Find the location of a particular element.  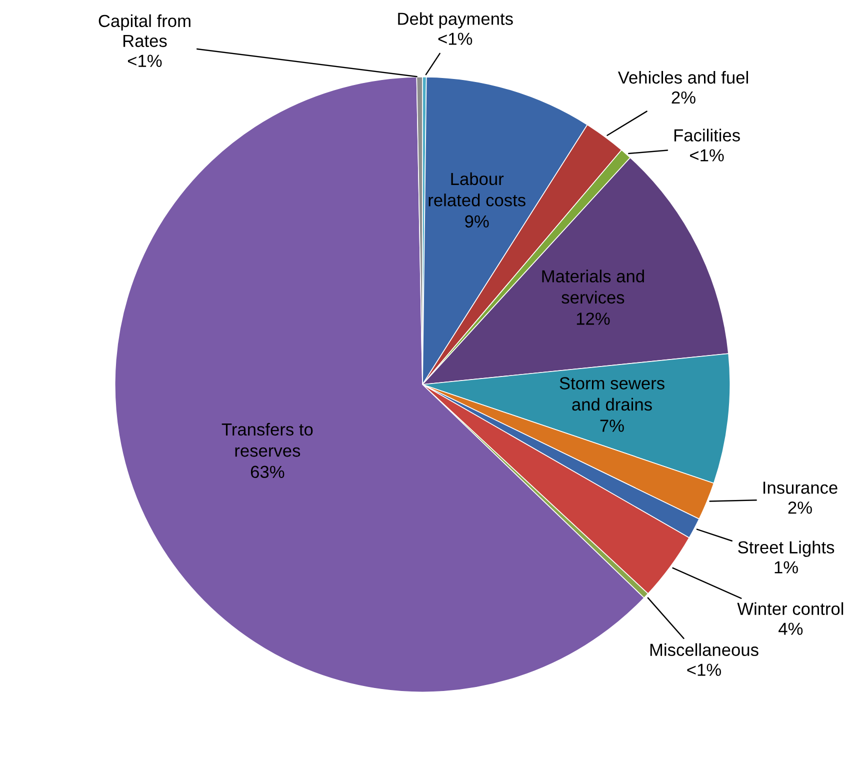

slice-label: Facilities is located at coordinates (707, 135).